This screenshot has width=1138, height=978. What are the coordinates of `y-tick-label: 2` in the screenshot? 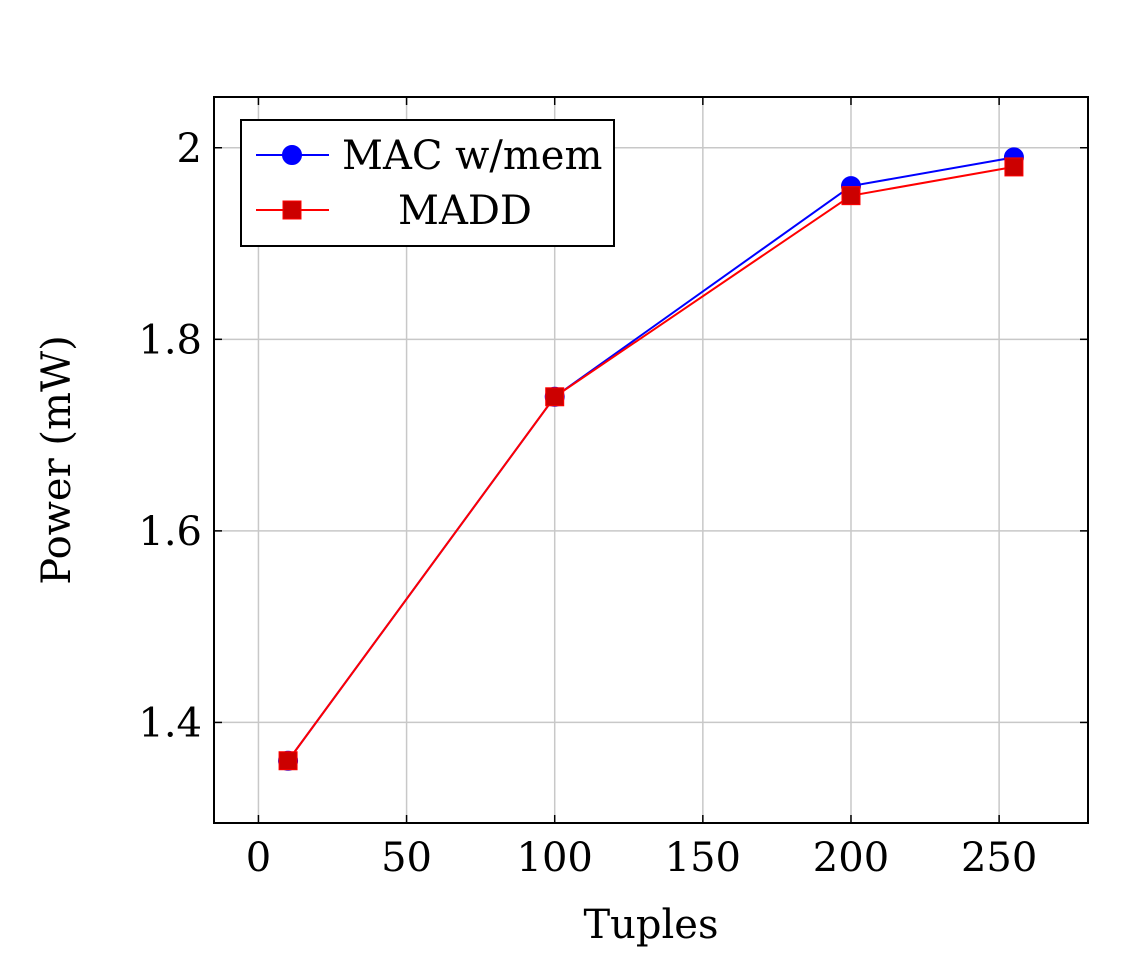 It's located at (189, 149).